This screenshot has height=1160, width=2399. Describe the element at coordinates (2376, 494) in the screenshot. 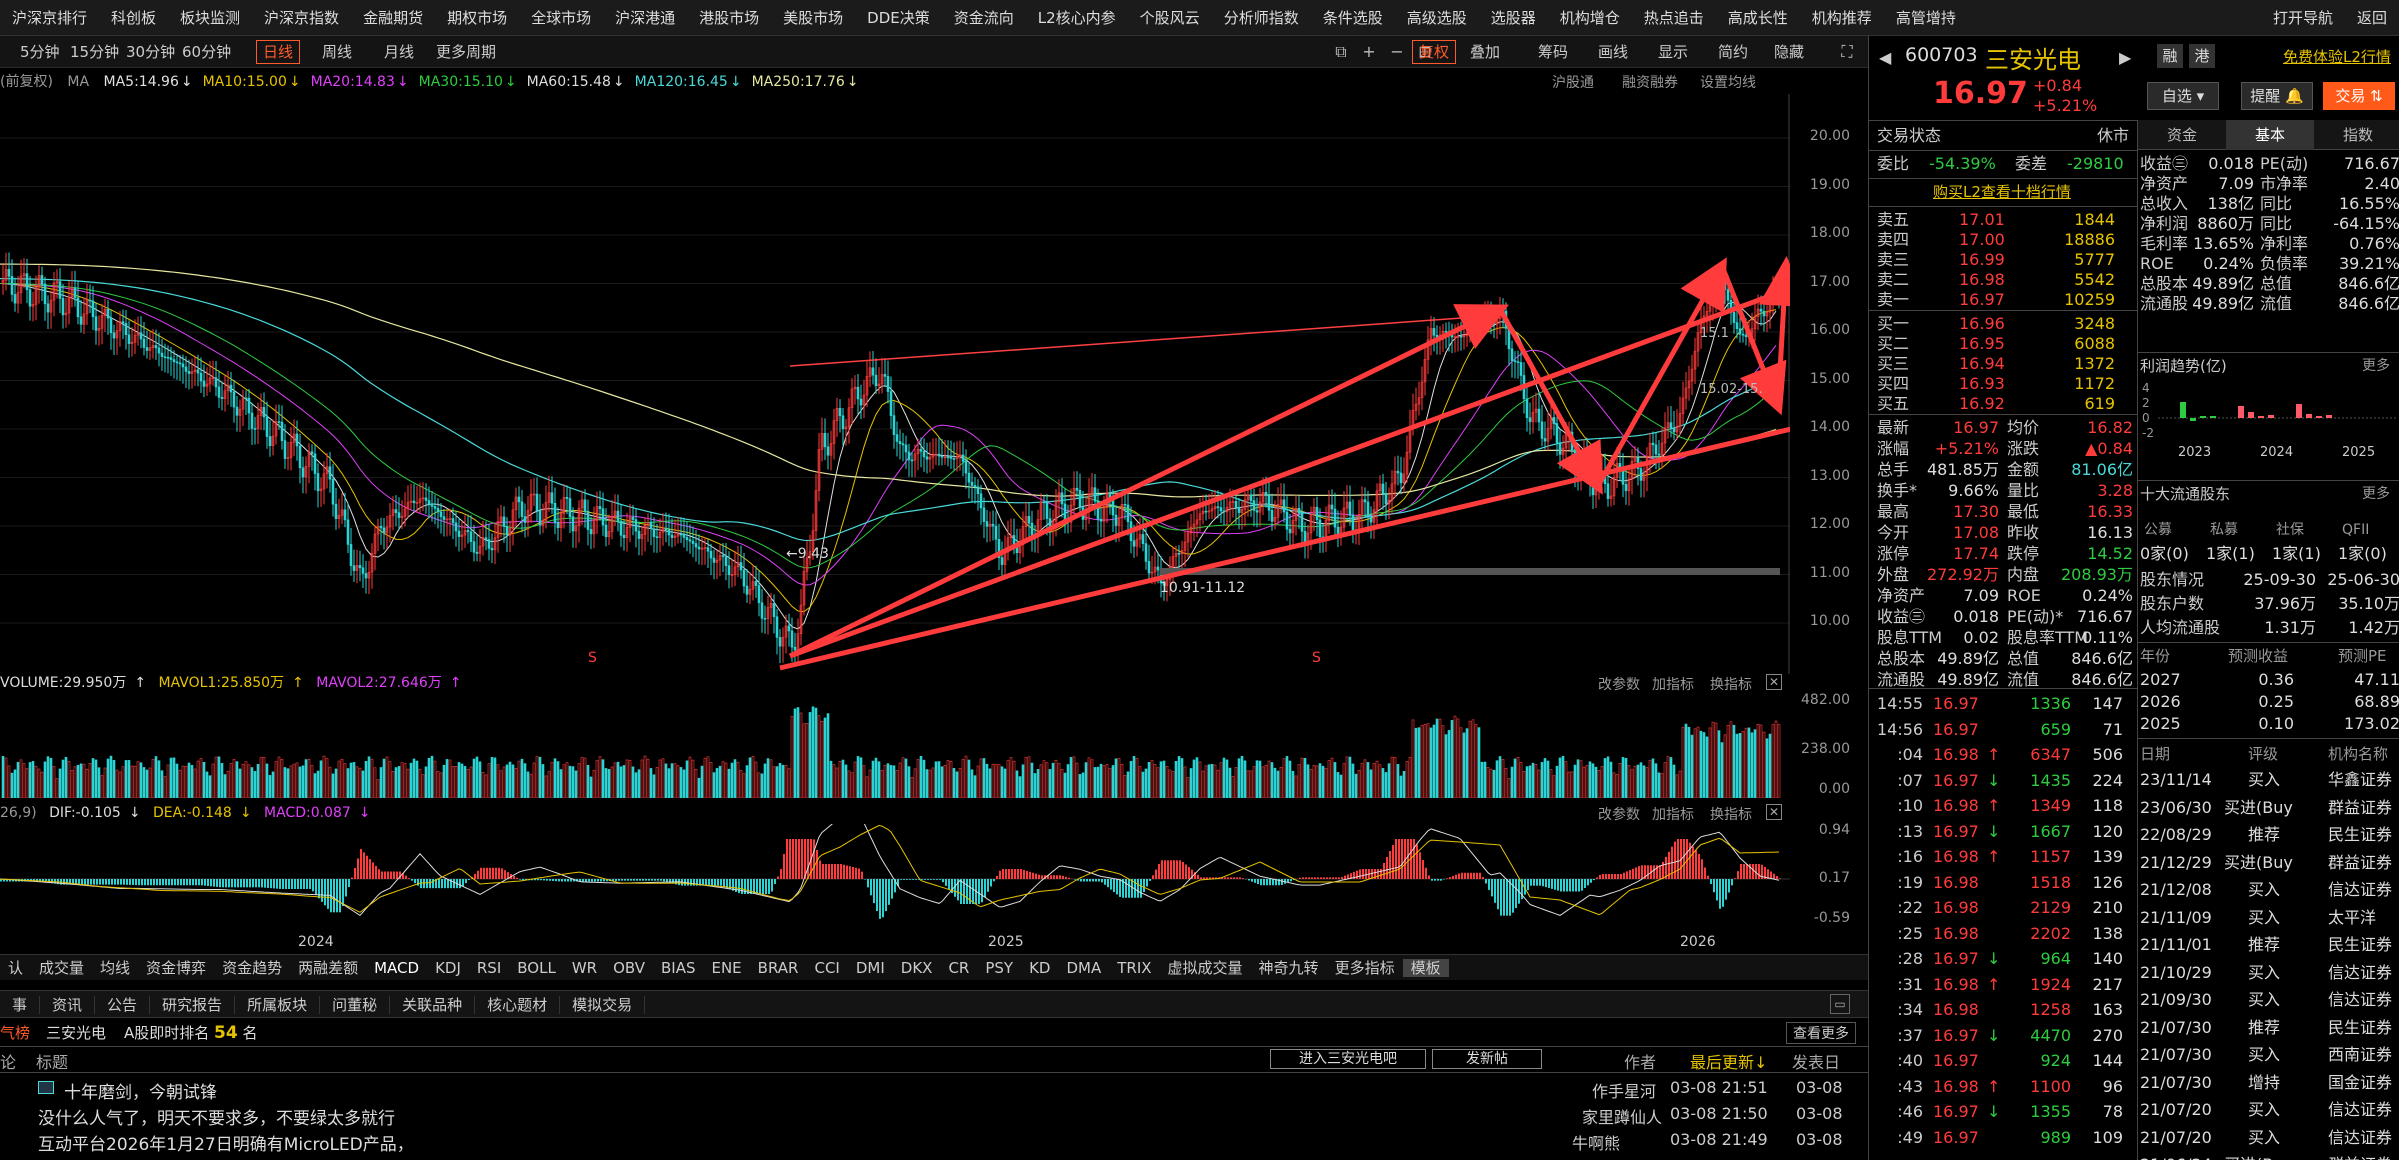

I see `holders-more-link: 更多` at that location.